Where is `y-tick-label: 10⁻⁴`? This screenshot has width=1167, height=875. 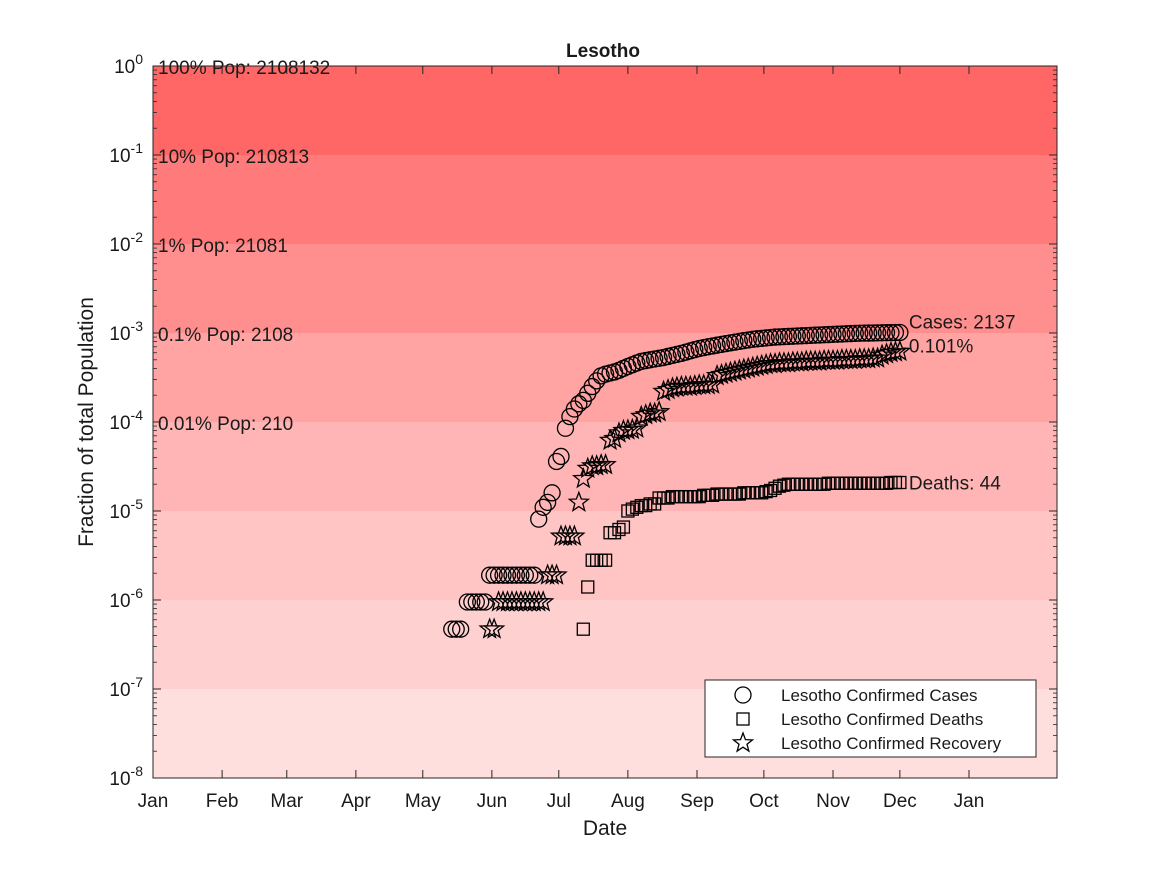 y-tick-label: 10⁻⁴ is located at coordinates (126, 420).